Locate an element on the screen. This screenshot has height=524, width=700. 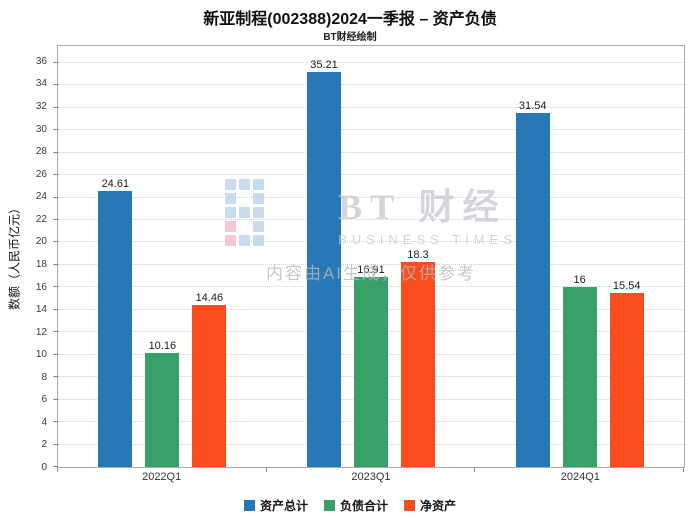
x-axis-labels: 2022Q1 2023Q1 2024Q1 is located at coordinates (371, 477).